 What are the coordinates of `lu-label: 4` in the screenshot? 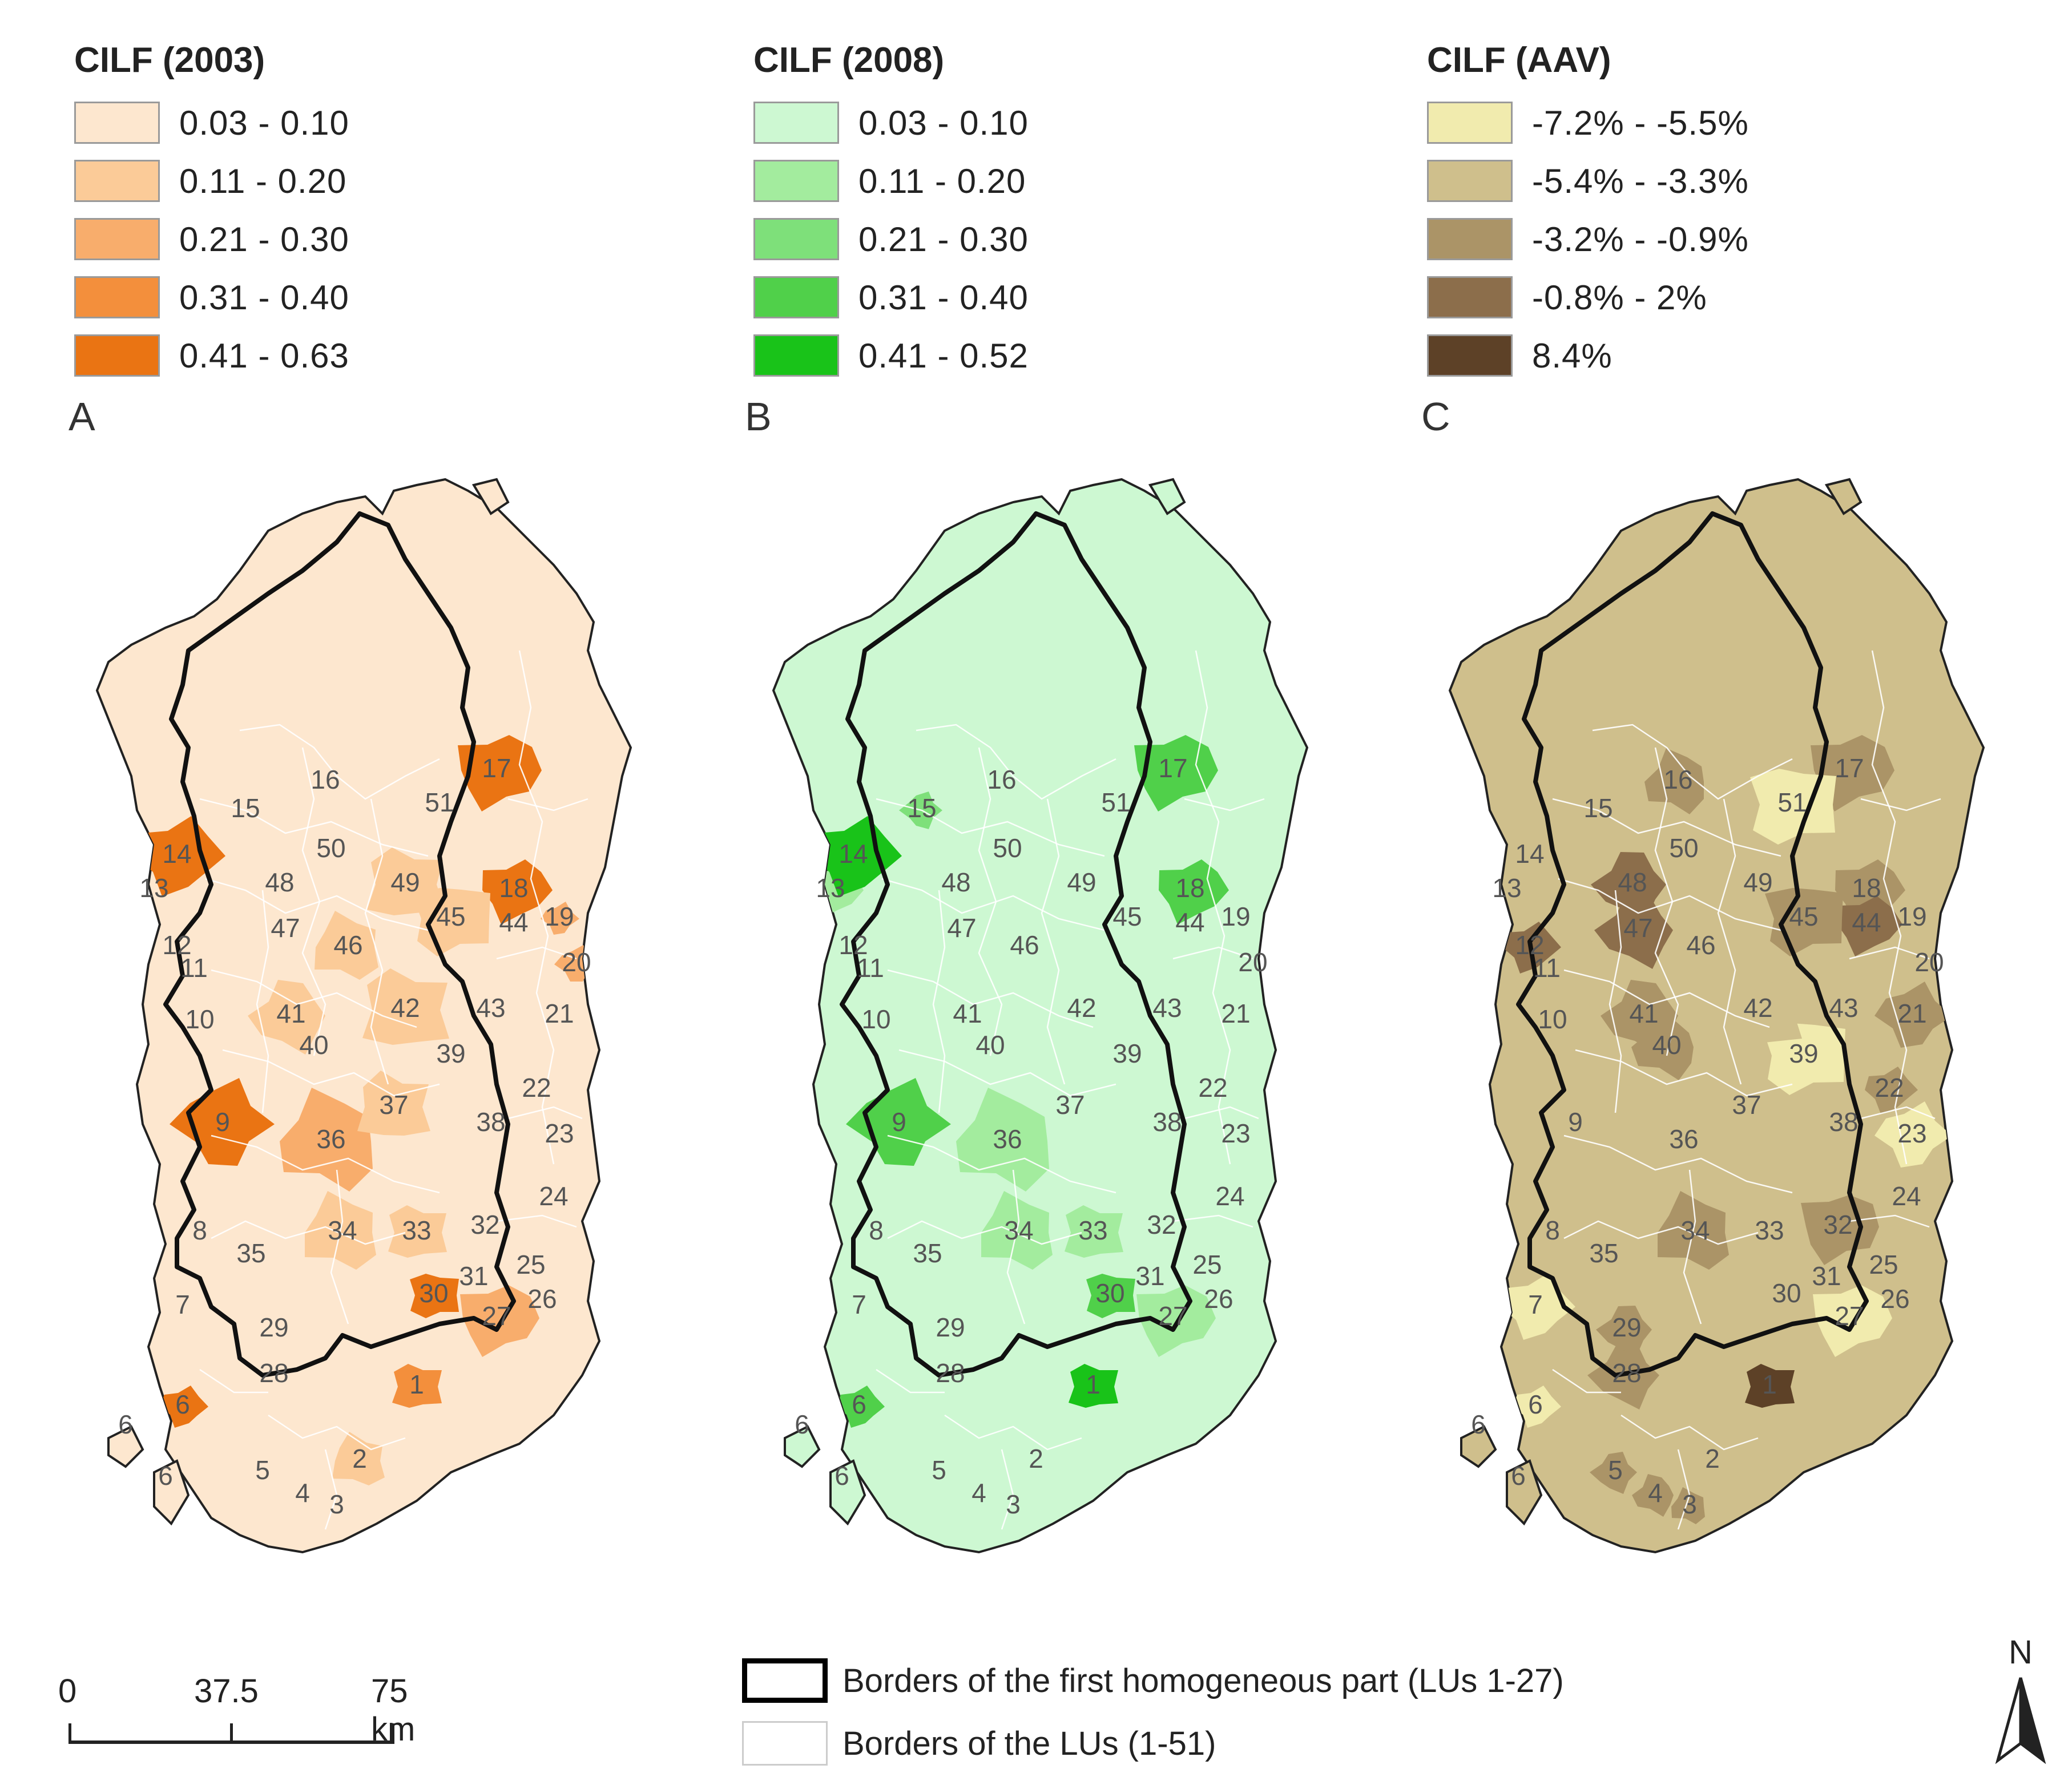 It's located at (1655, 1493).